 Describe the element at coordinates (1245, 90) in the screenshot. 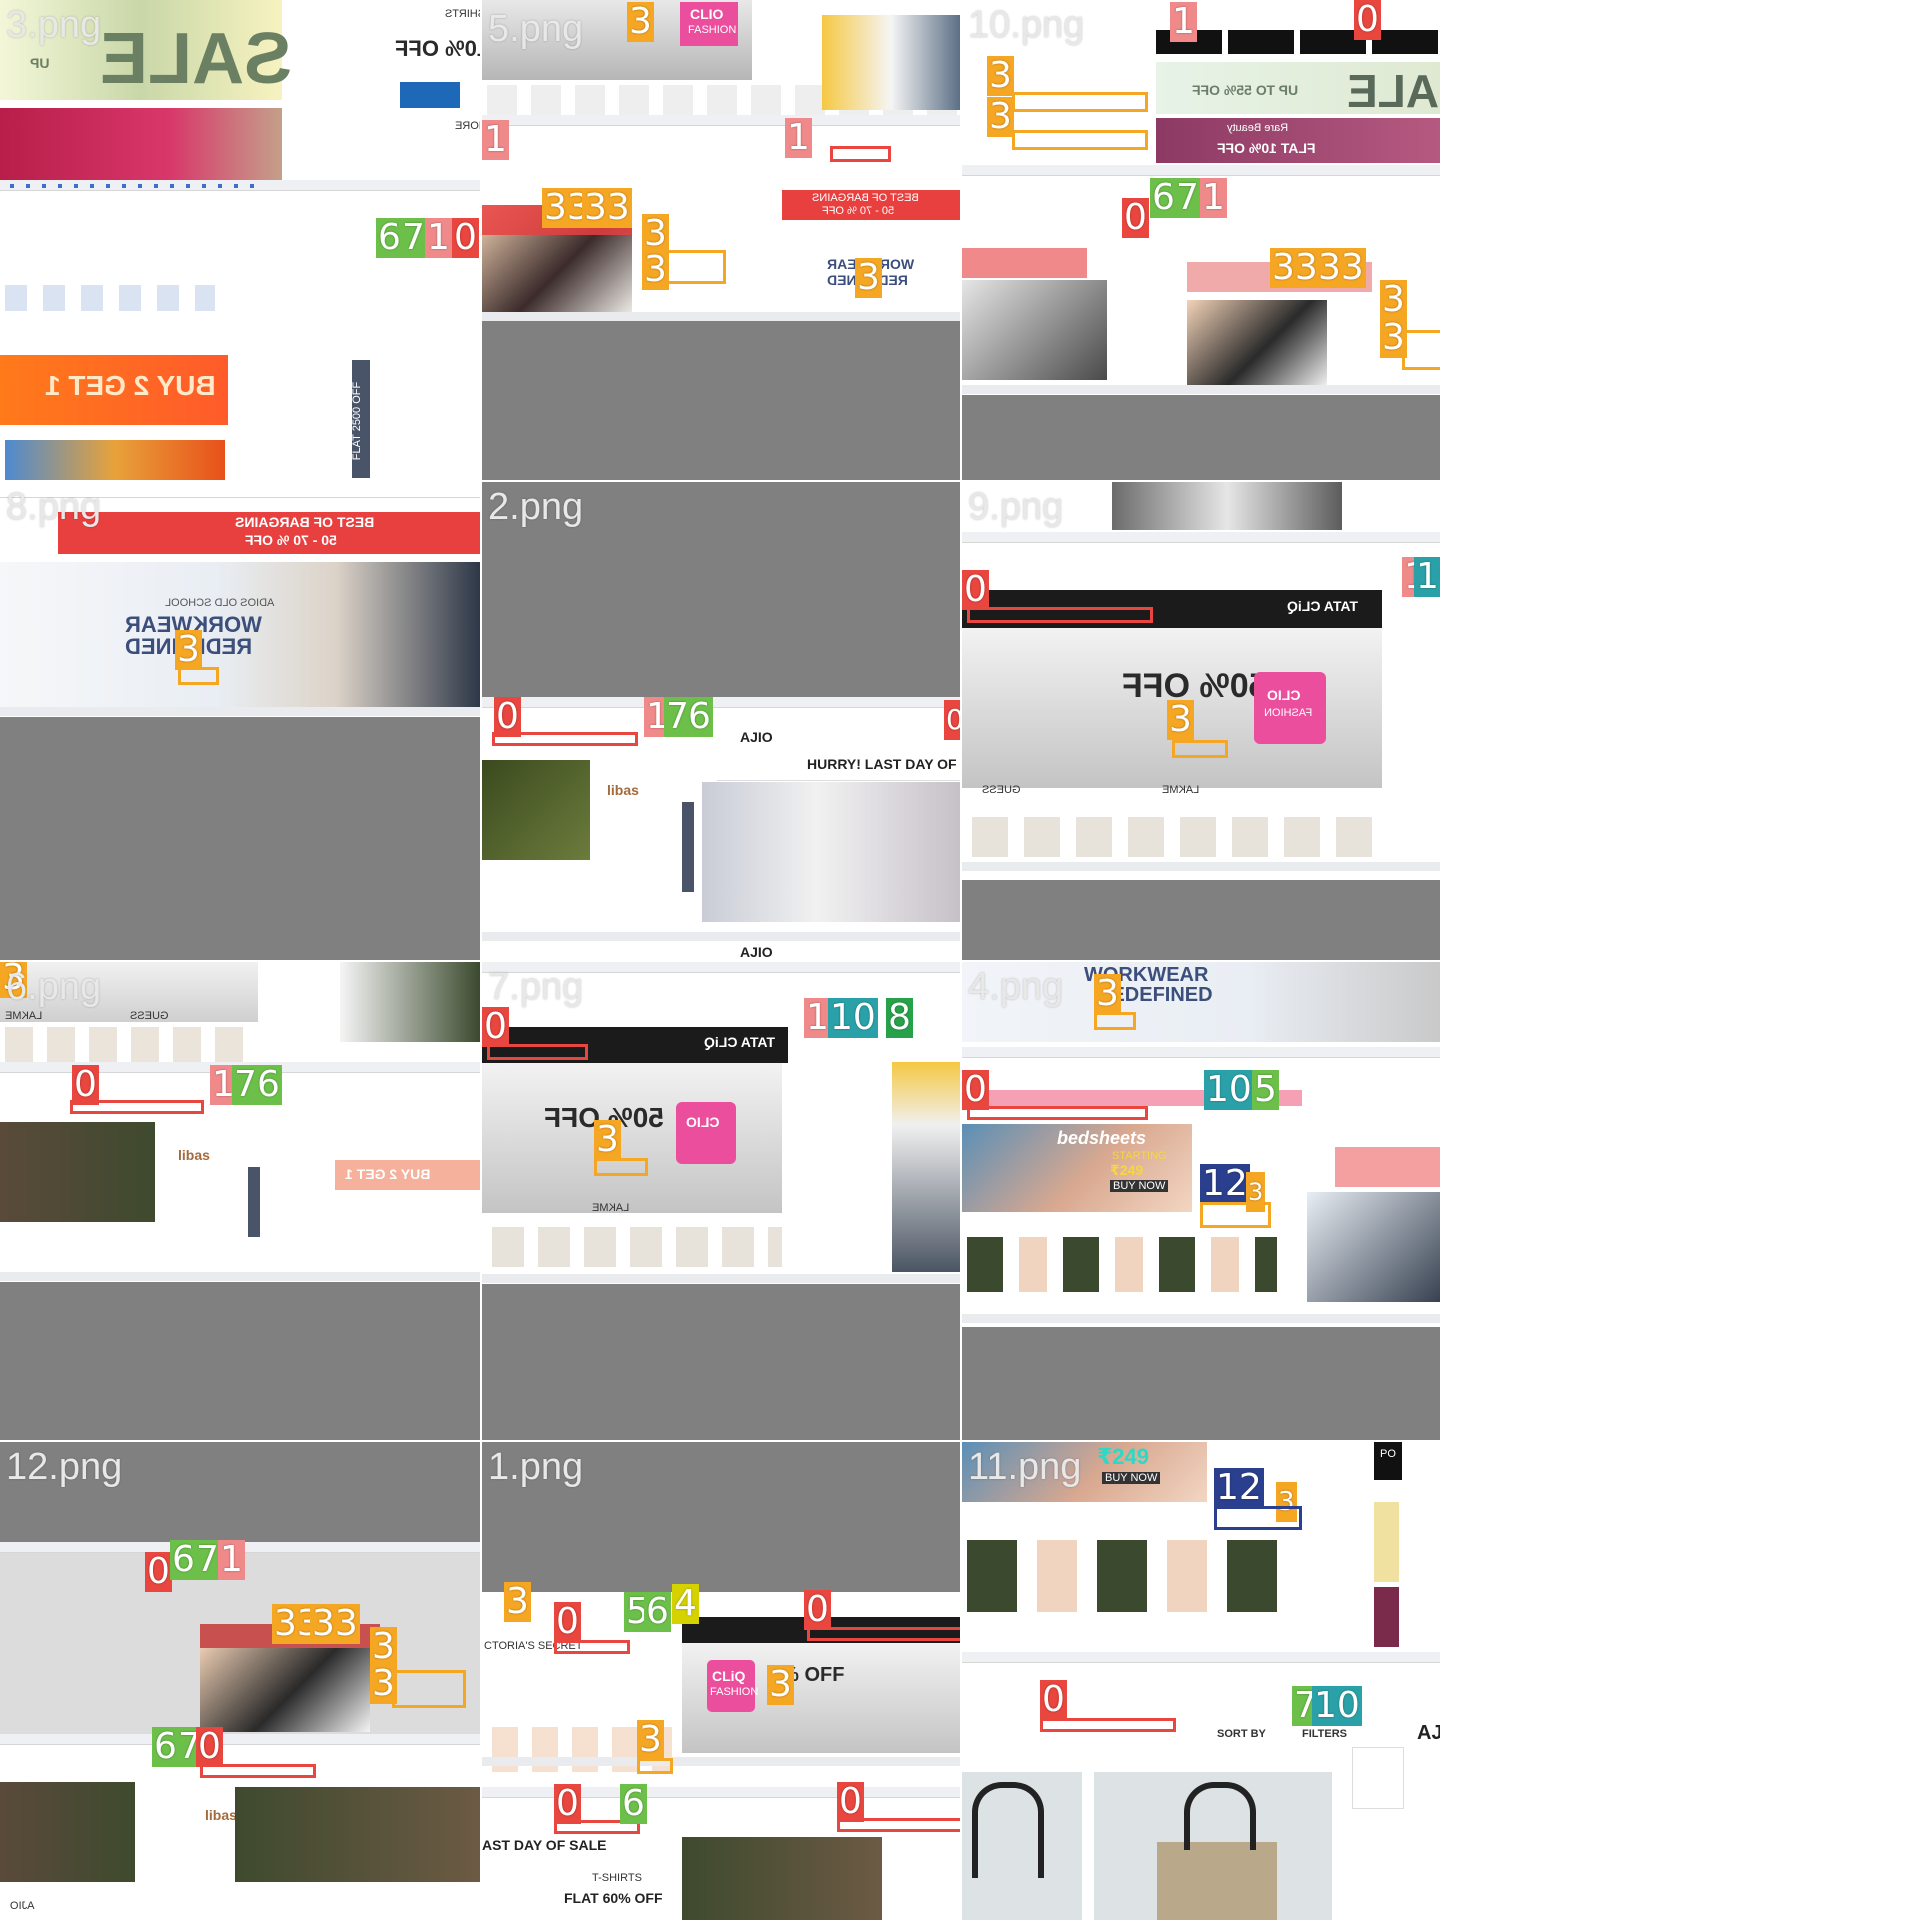

I see `sale-up: UP TO 55% OFF` at that location.